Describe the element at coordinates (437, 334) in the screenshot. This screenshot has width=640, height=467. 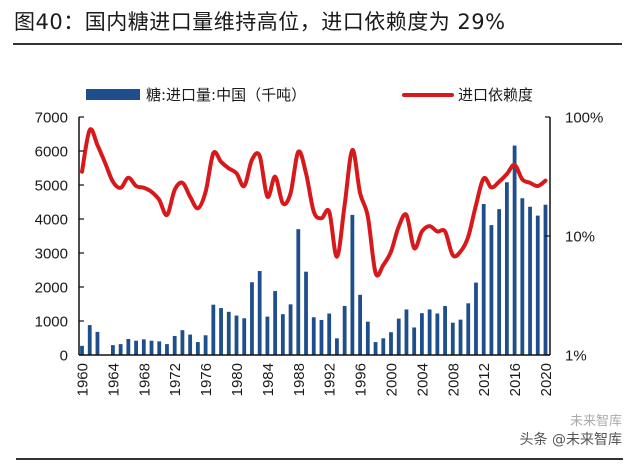
I see `bar-2006` at that location.